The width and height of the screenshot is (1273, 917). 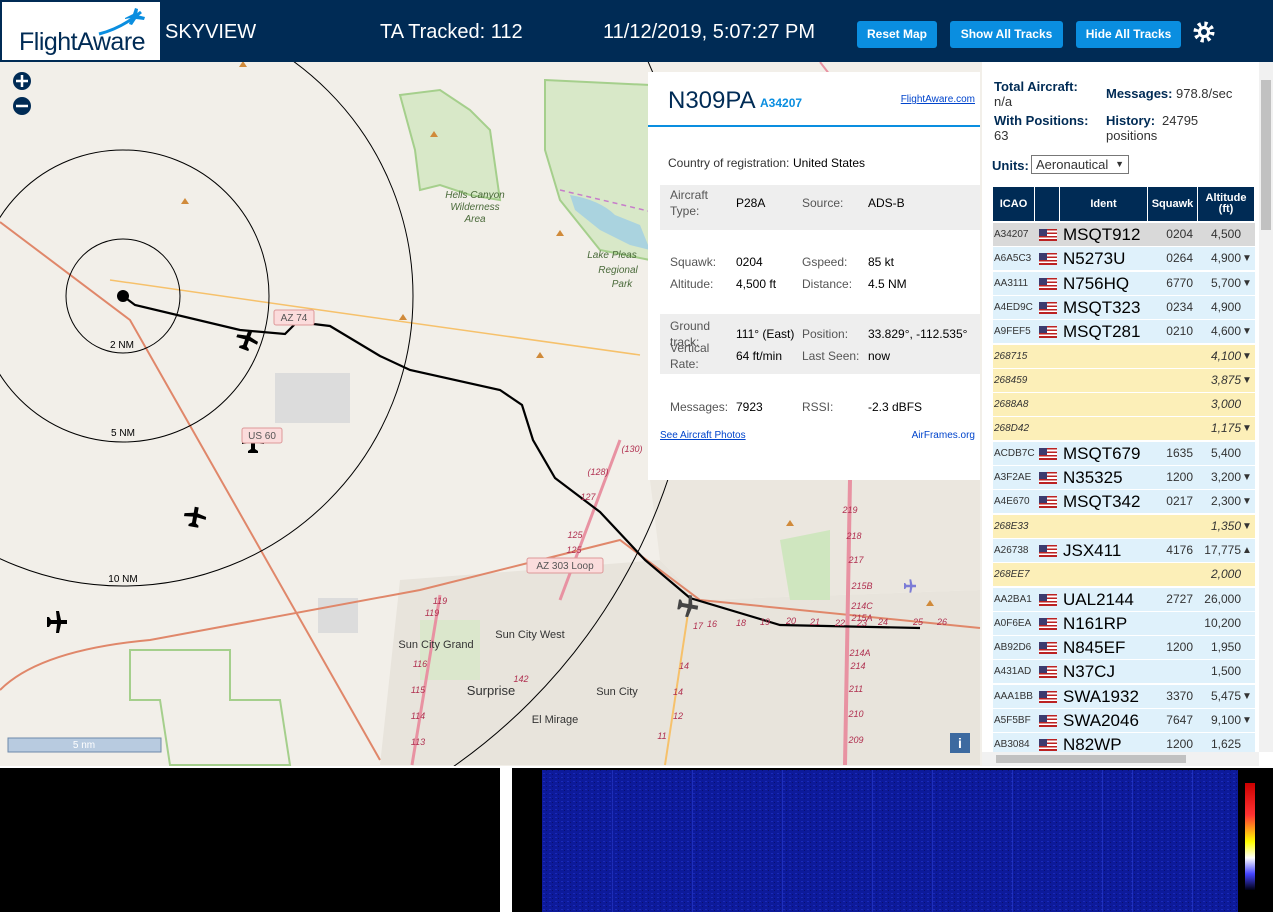 What do you see at coordinates (1124, 453) in the screenshot?
I see `table-row: ACDB7C MSQT679 1635 5,400` at bounding box center [1124, 453].